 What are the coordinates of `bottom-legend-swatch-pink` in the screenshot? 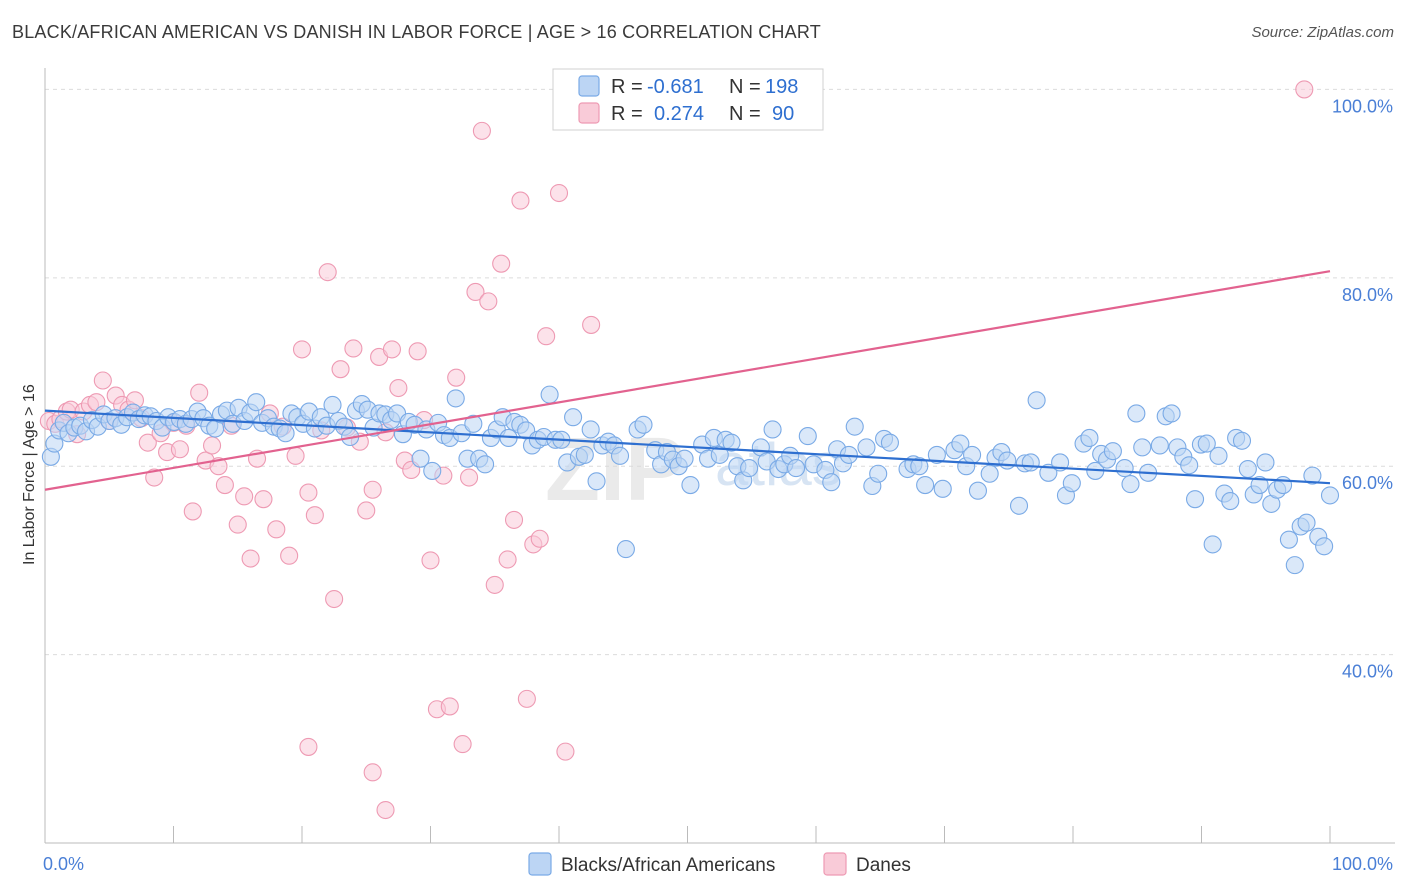 It's located at (835, 864).